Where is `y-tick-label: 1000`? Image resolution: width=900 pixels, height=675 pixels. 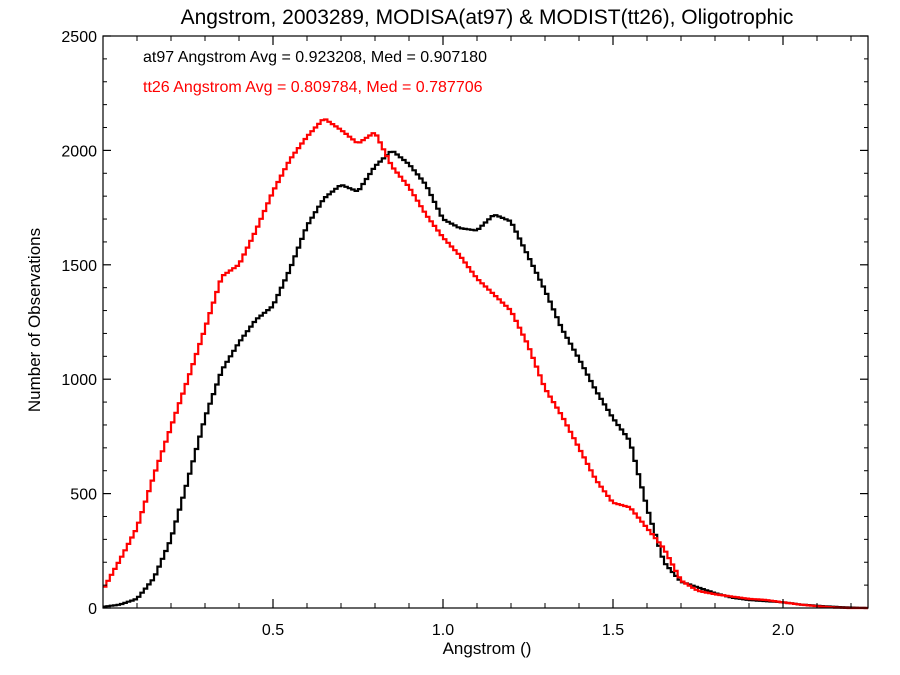 y-tick-label: 1000 is located at coordinates (79, 380).